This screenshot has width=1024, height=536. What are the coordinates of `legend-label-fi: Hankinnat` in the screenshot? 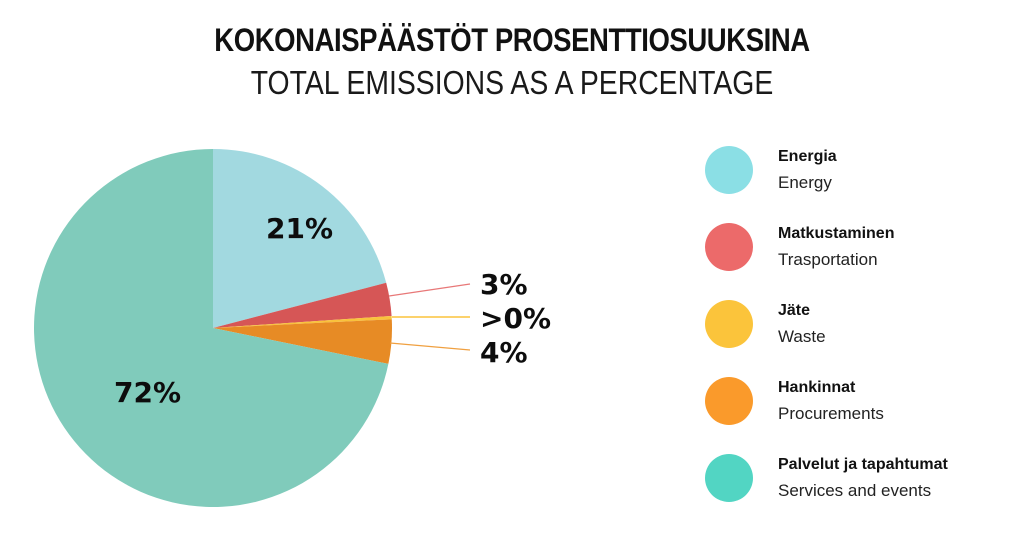 It's located at (817, 387).